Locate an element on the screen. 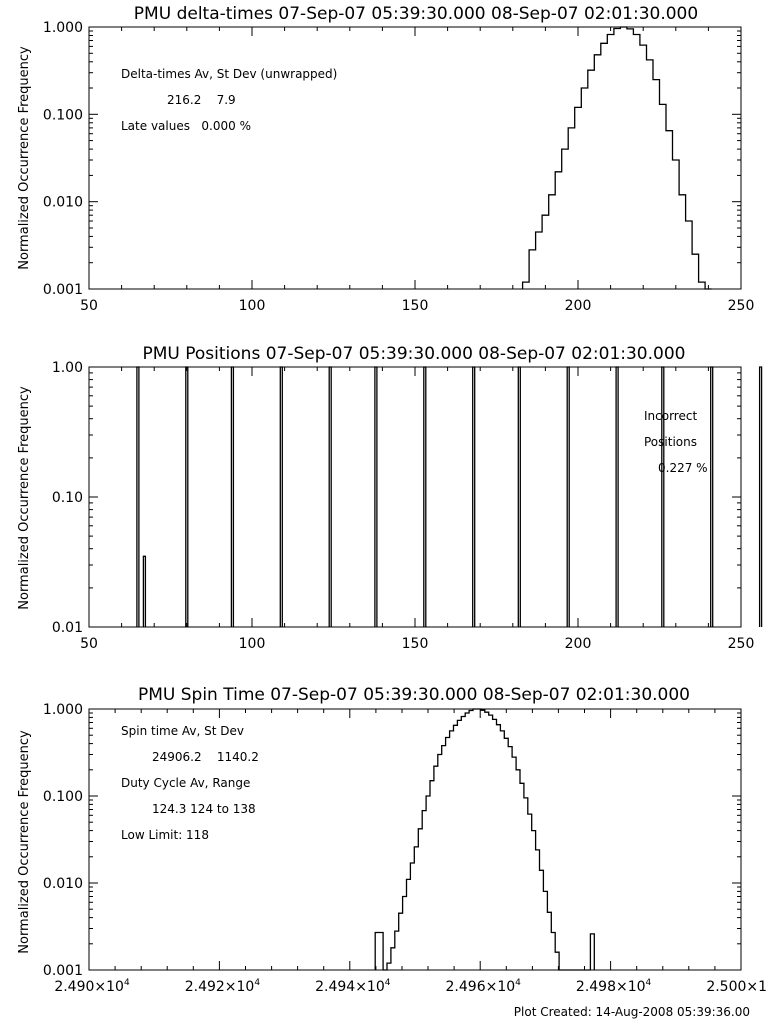 This screenshot has height=1024, width=768. positions-y-axis-label: Normalized Occurrence Frequency is located at coordinates (24, 498).